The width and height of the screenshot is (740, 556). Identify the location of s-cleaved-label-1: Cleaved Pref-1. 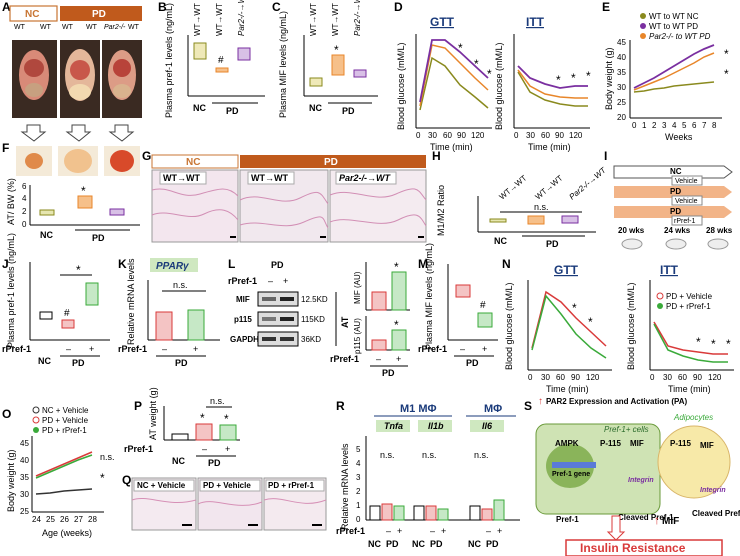
(646, 517).